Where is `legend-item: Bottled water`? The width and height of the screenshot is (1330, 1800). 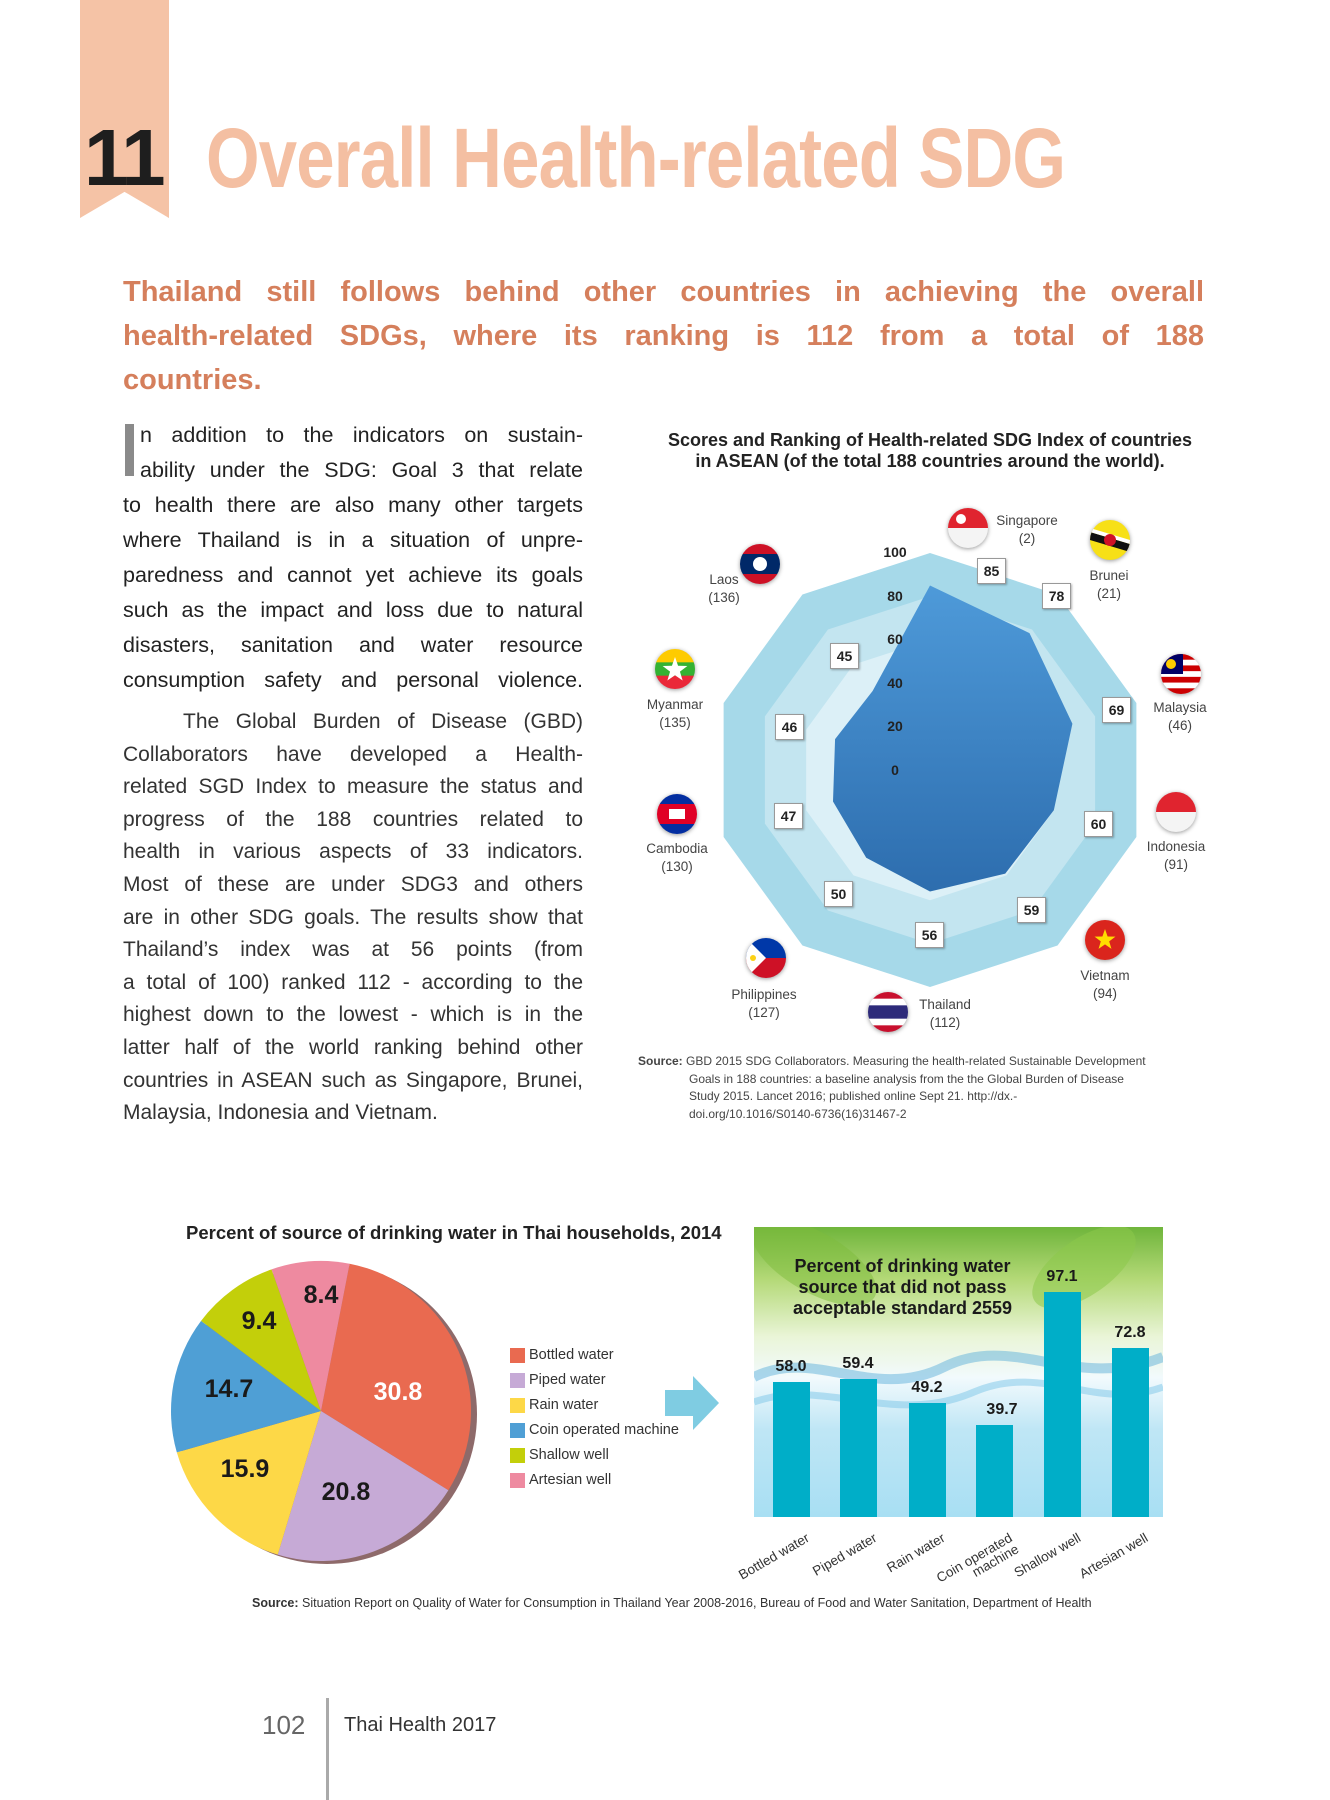
legend-item: Bottled water is located at coordinates (562, 1355).